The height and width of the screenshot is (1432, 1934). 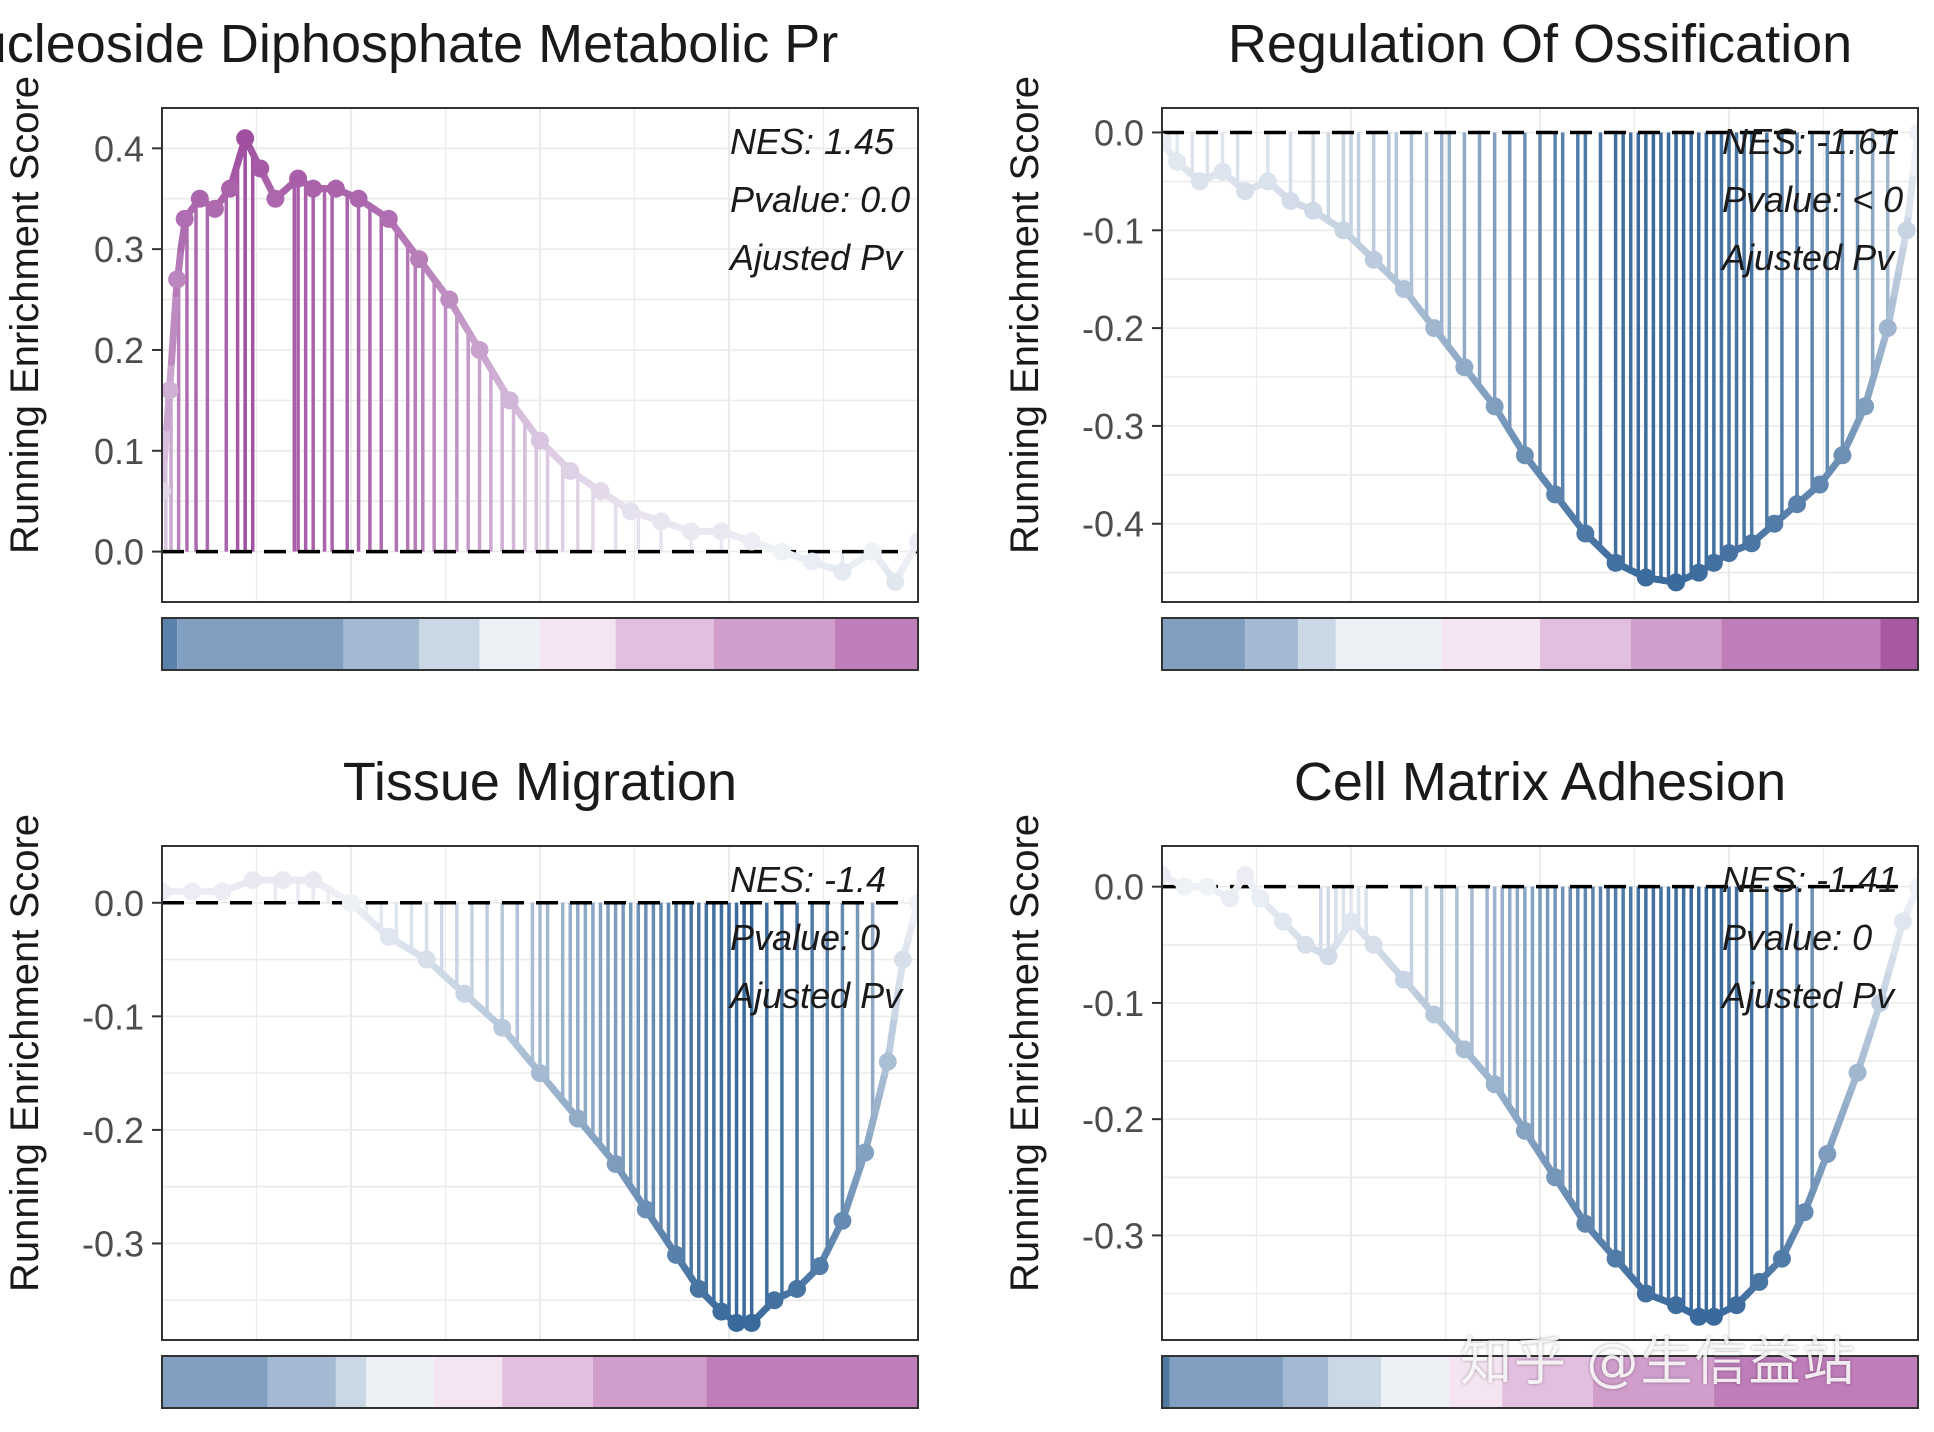 What do you see at coordinates (1113, 524) in the screenshot?
I see `y-tick-label: -0.4` at bounding box center [1113, 524].